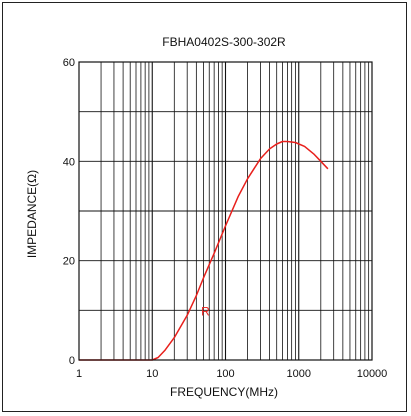  What do you see at coordinates (224, 42) in the screenshot?
I see `chart-title: FBHA0402S-300-302R` at bounding box center [224, 42].